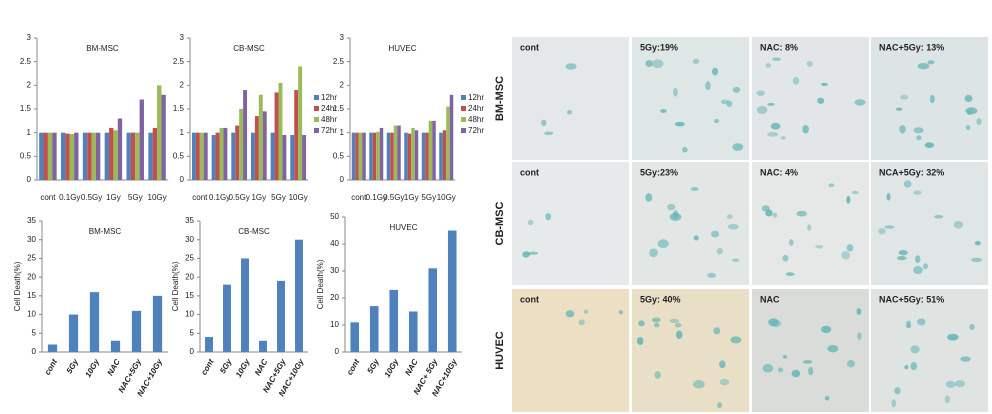 The image size is (992, 414). I want to click on cell-label: NAC: 4%, so click(779, 172).